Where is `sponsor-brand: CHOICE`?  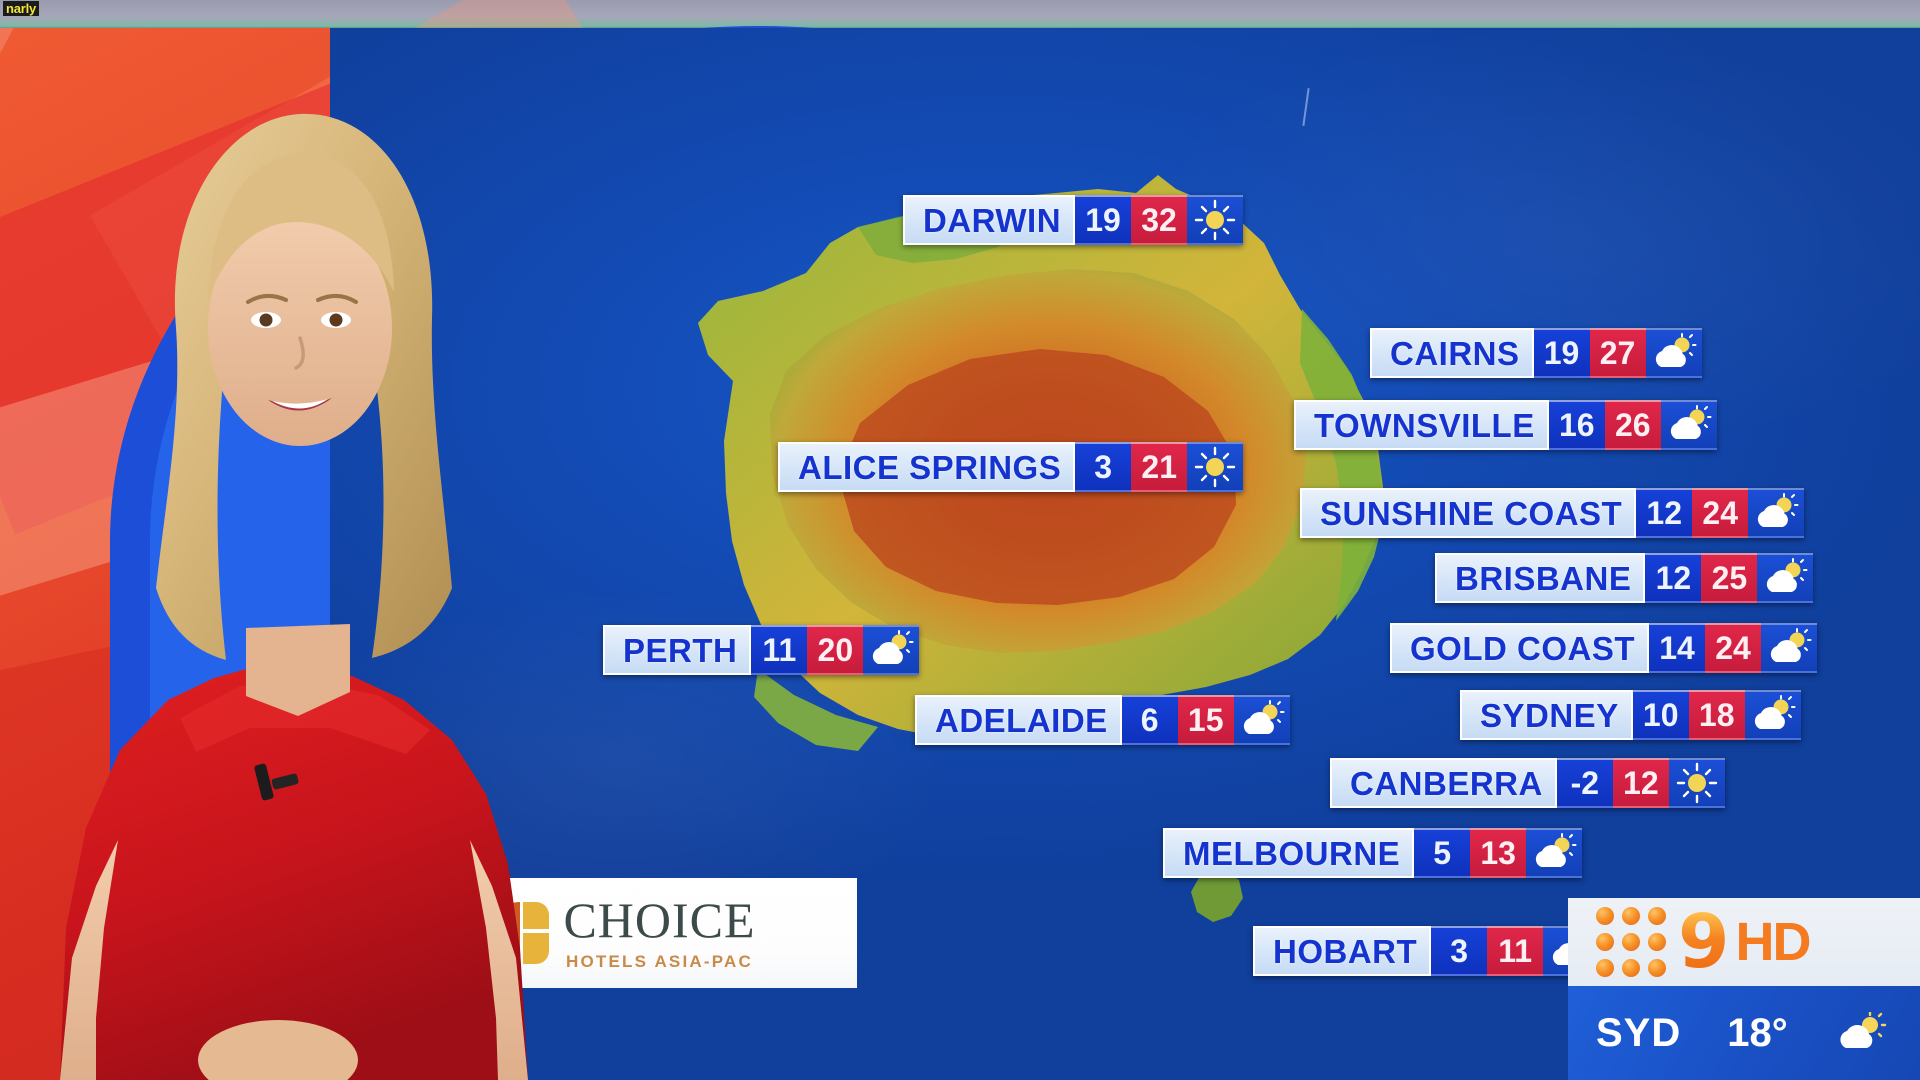 sponsor-brand: CHOICE is located at coordinates (659, 919).